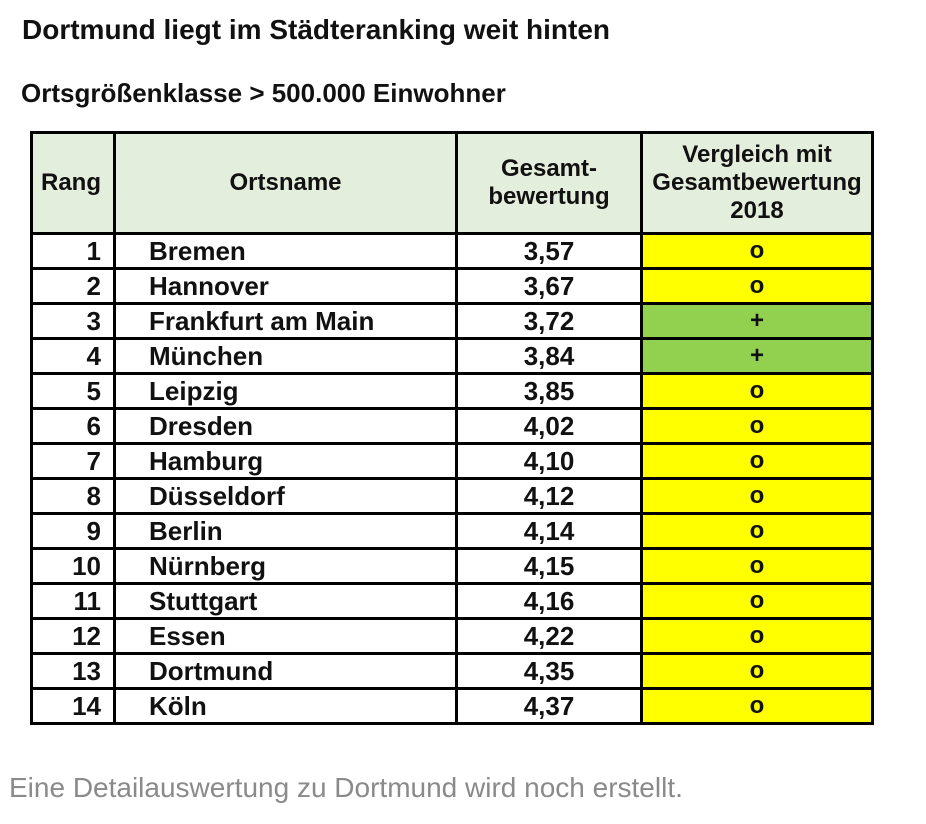  I want to click on column-header-vergleich-2018: Vergleich mit Gesamtbewertung 2018, so click(757, 183).